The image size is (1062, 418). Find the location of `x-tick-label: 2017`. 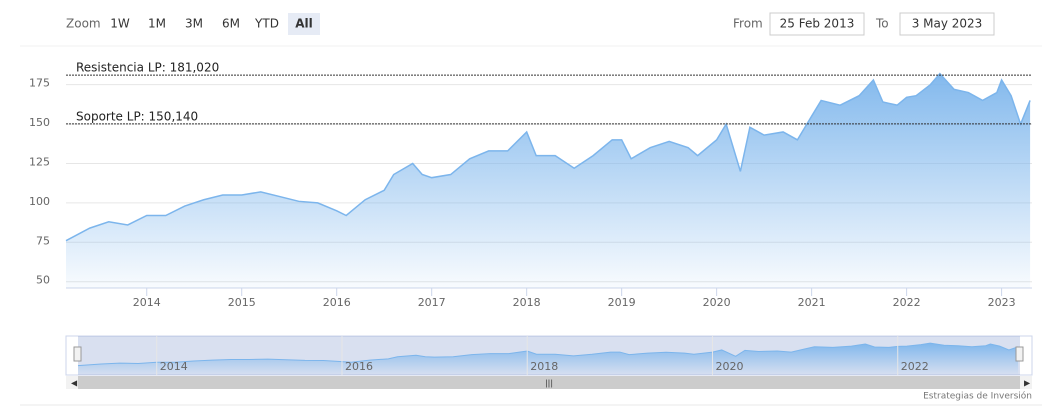

x-tick-label: 2017 is located at coordinates (432, 302).